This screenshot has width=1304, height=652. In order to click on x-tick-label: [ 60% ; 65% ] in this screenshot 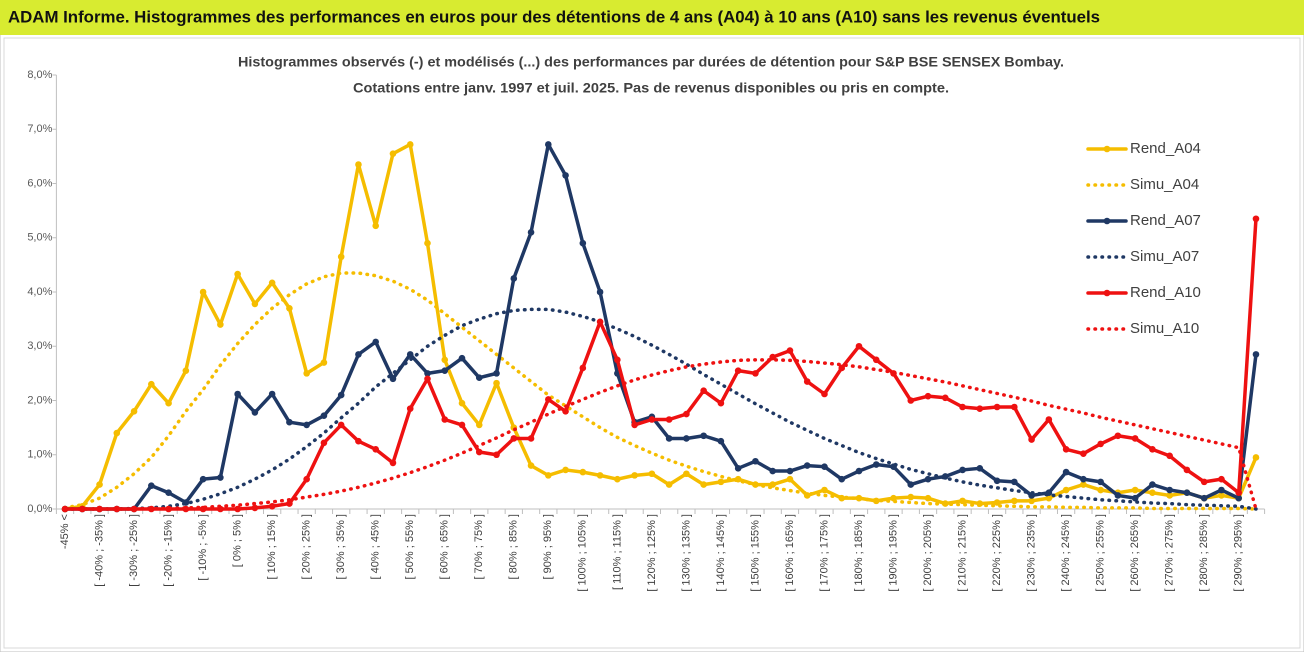, I will do `click(445, 546)`.